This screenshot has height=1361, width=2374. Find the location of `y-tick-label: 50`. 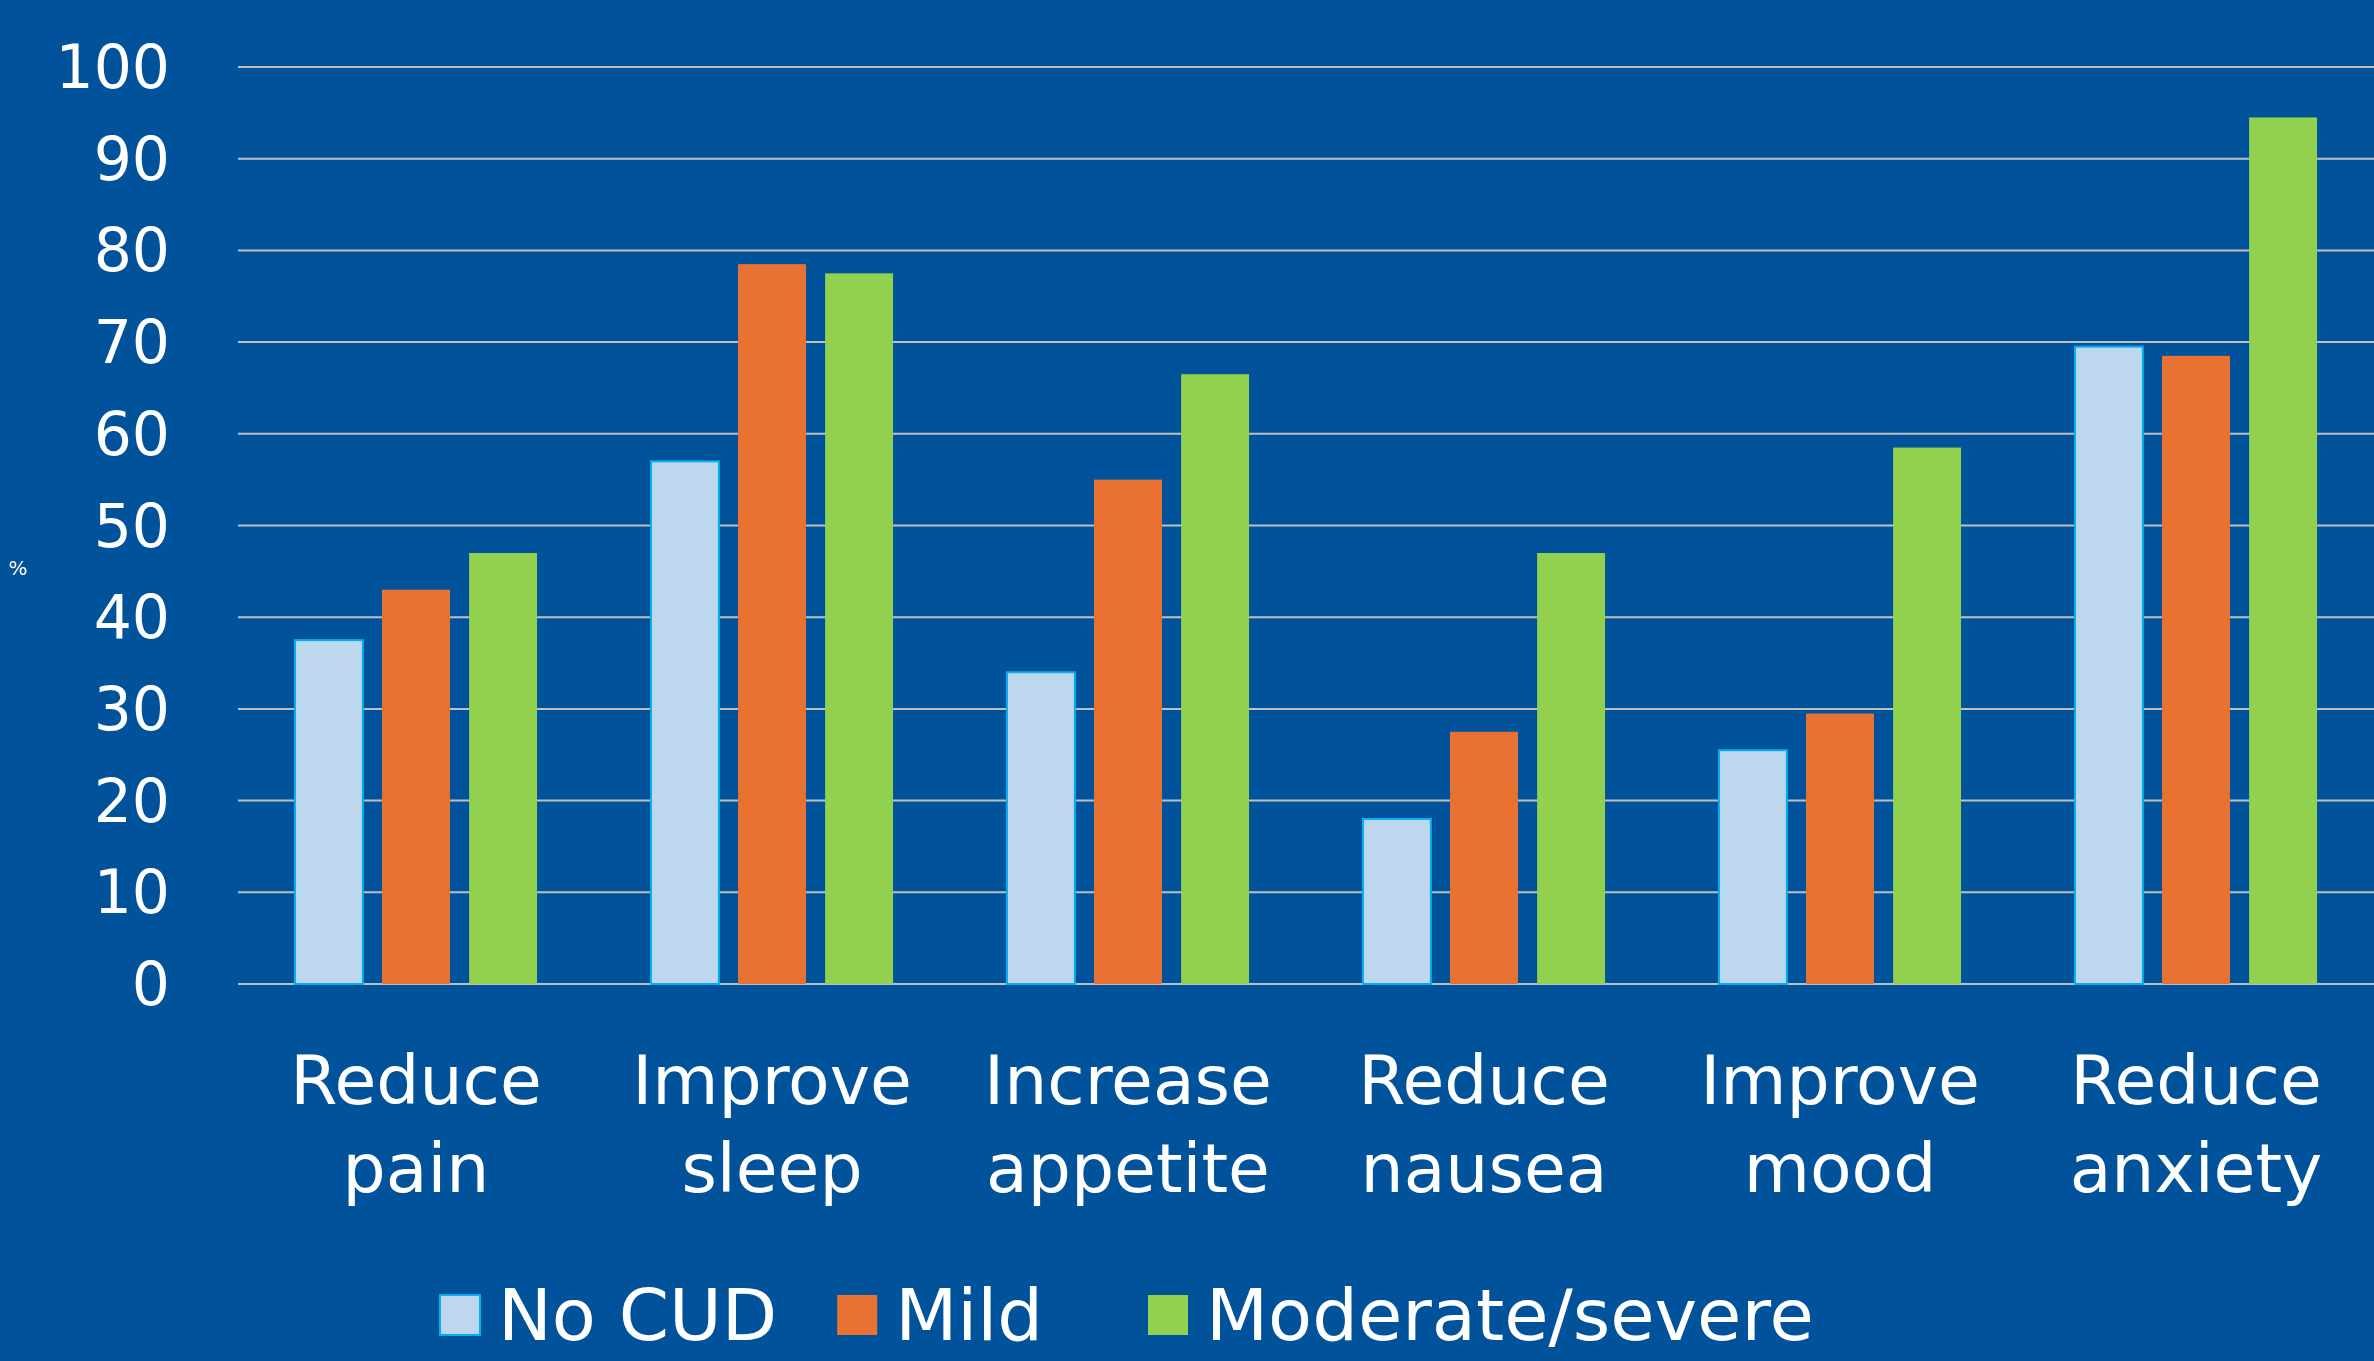

y-tick-label: 50 is located at coordinates (131, 525).